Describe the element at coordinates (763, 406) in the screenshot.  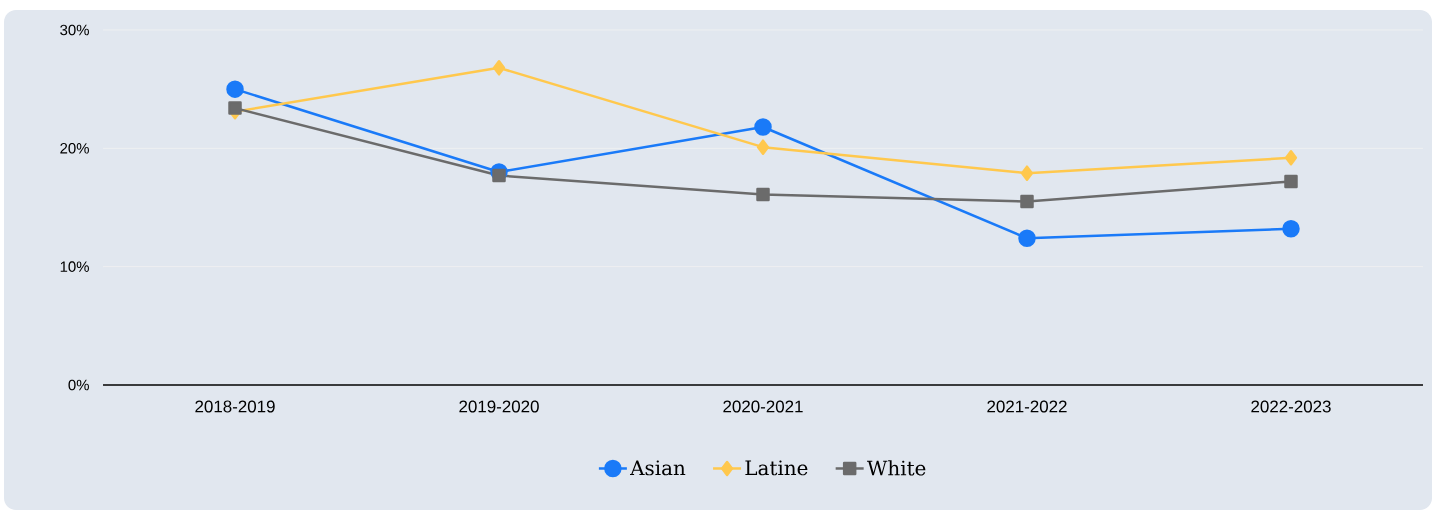
I see `x-tick-label: 2020-2021` at that location.